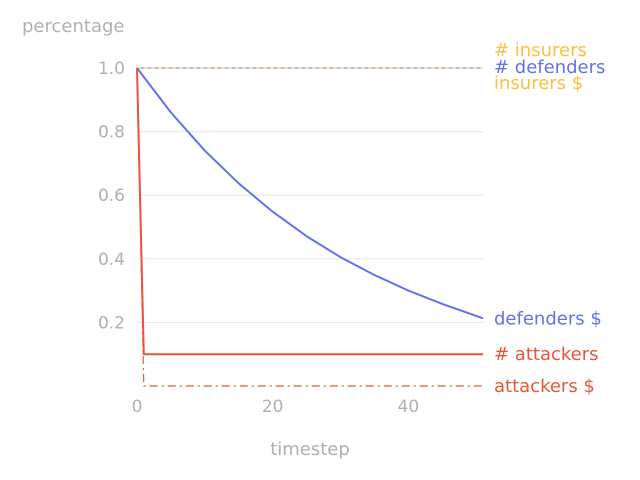 Image resolution: width=640 pixels, height=480 pixels. Describe the element at coordinates (111, 196) in the screenshot. I see `y-tick-label: 0.6` at that location.